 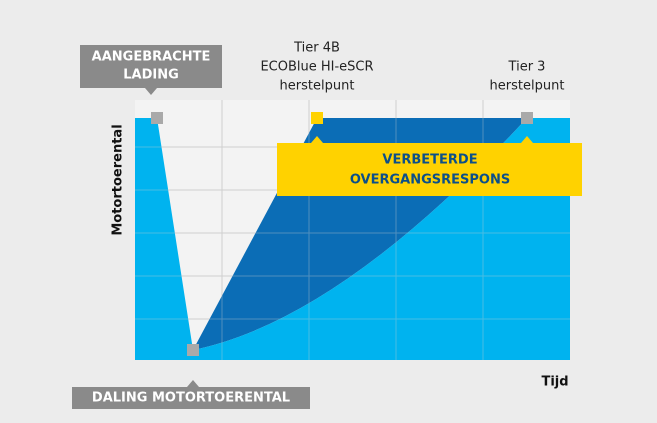 What do you see at coordinates (554, 382) in the screenshot?
I see `x-axis-label: Tijd` at bounding box center [554, 382].